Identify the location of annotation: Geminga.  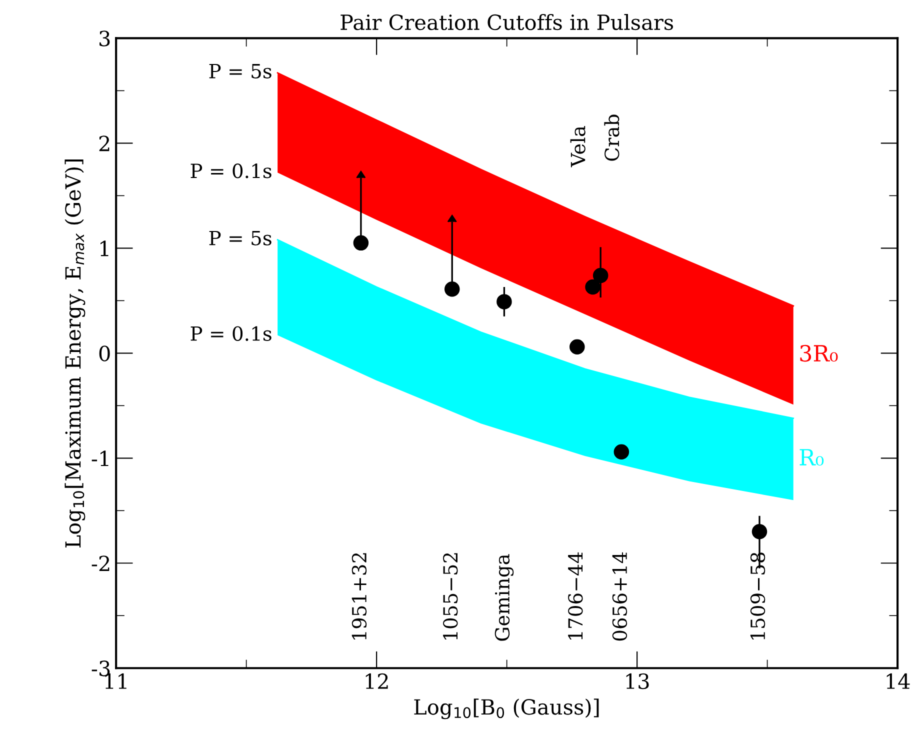
(504, 597).